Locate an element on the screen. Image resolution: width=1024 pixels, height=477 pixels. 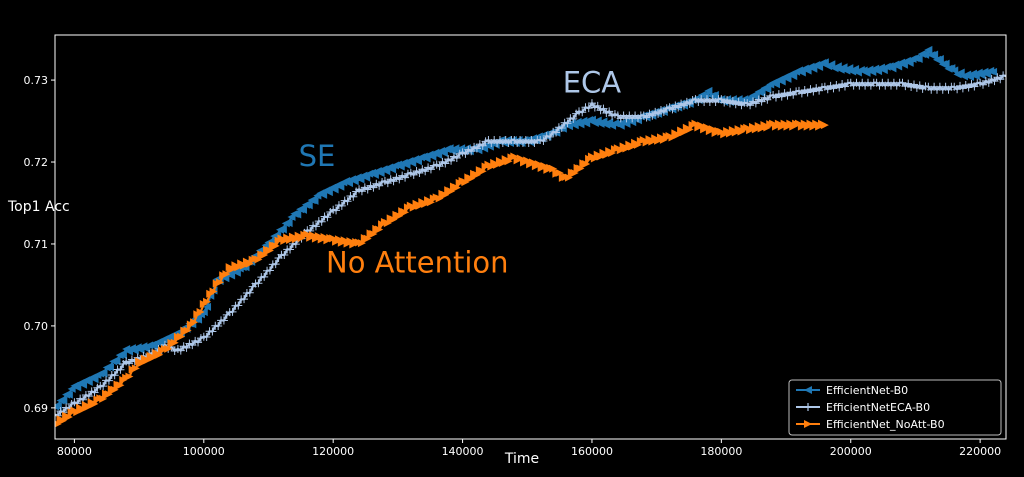
x-tick-label: 100000 is located at coordinates (204, 451).